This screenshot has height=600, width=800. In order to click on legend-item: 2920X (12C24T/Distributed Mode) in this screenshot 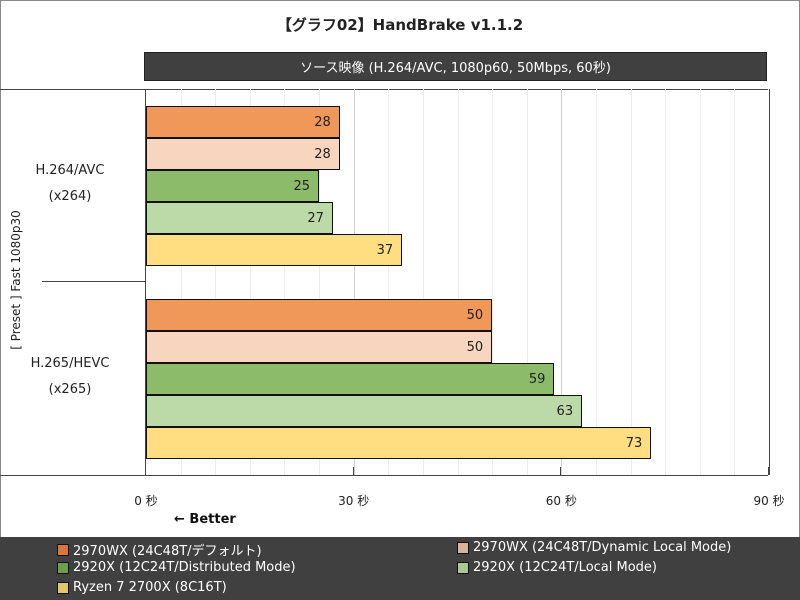, I will do `click(176, 567)`.